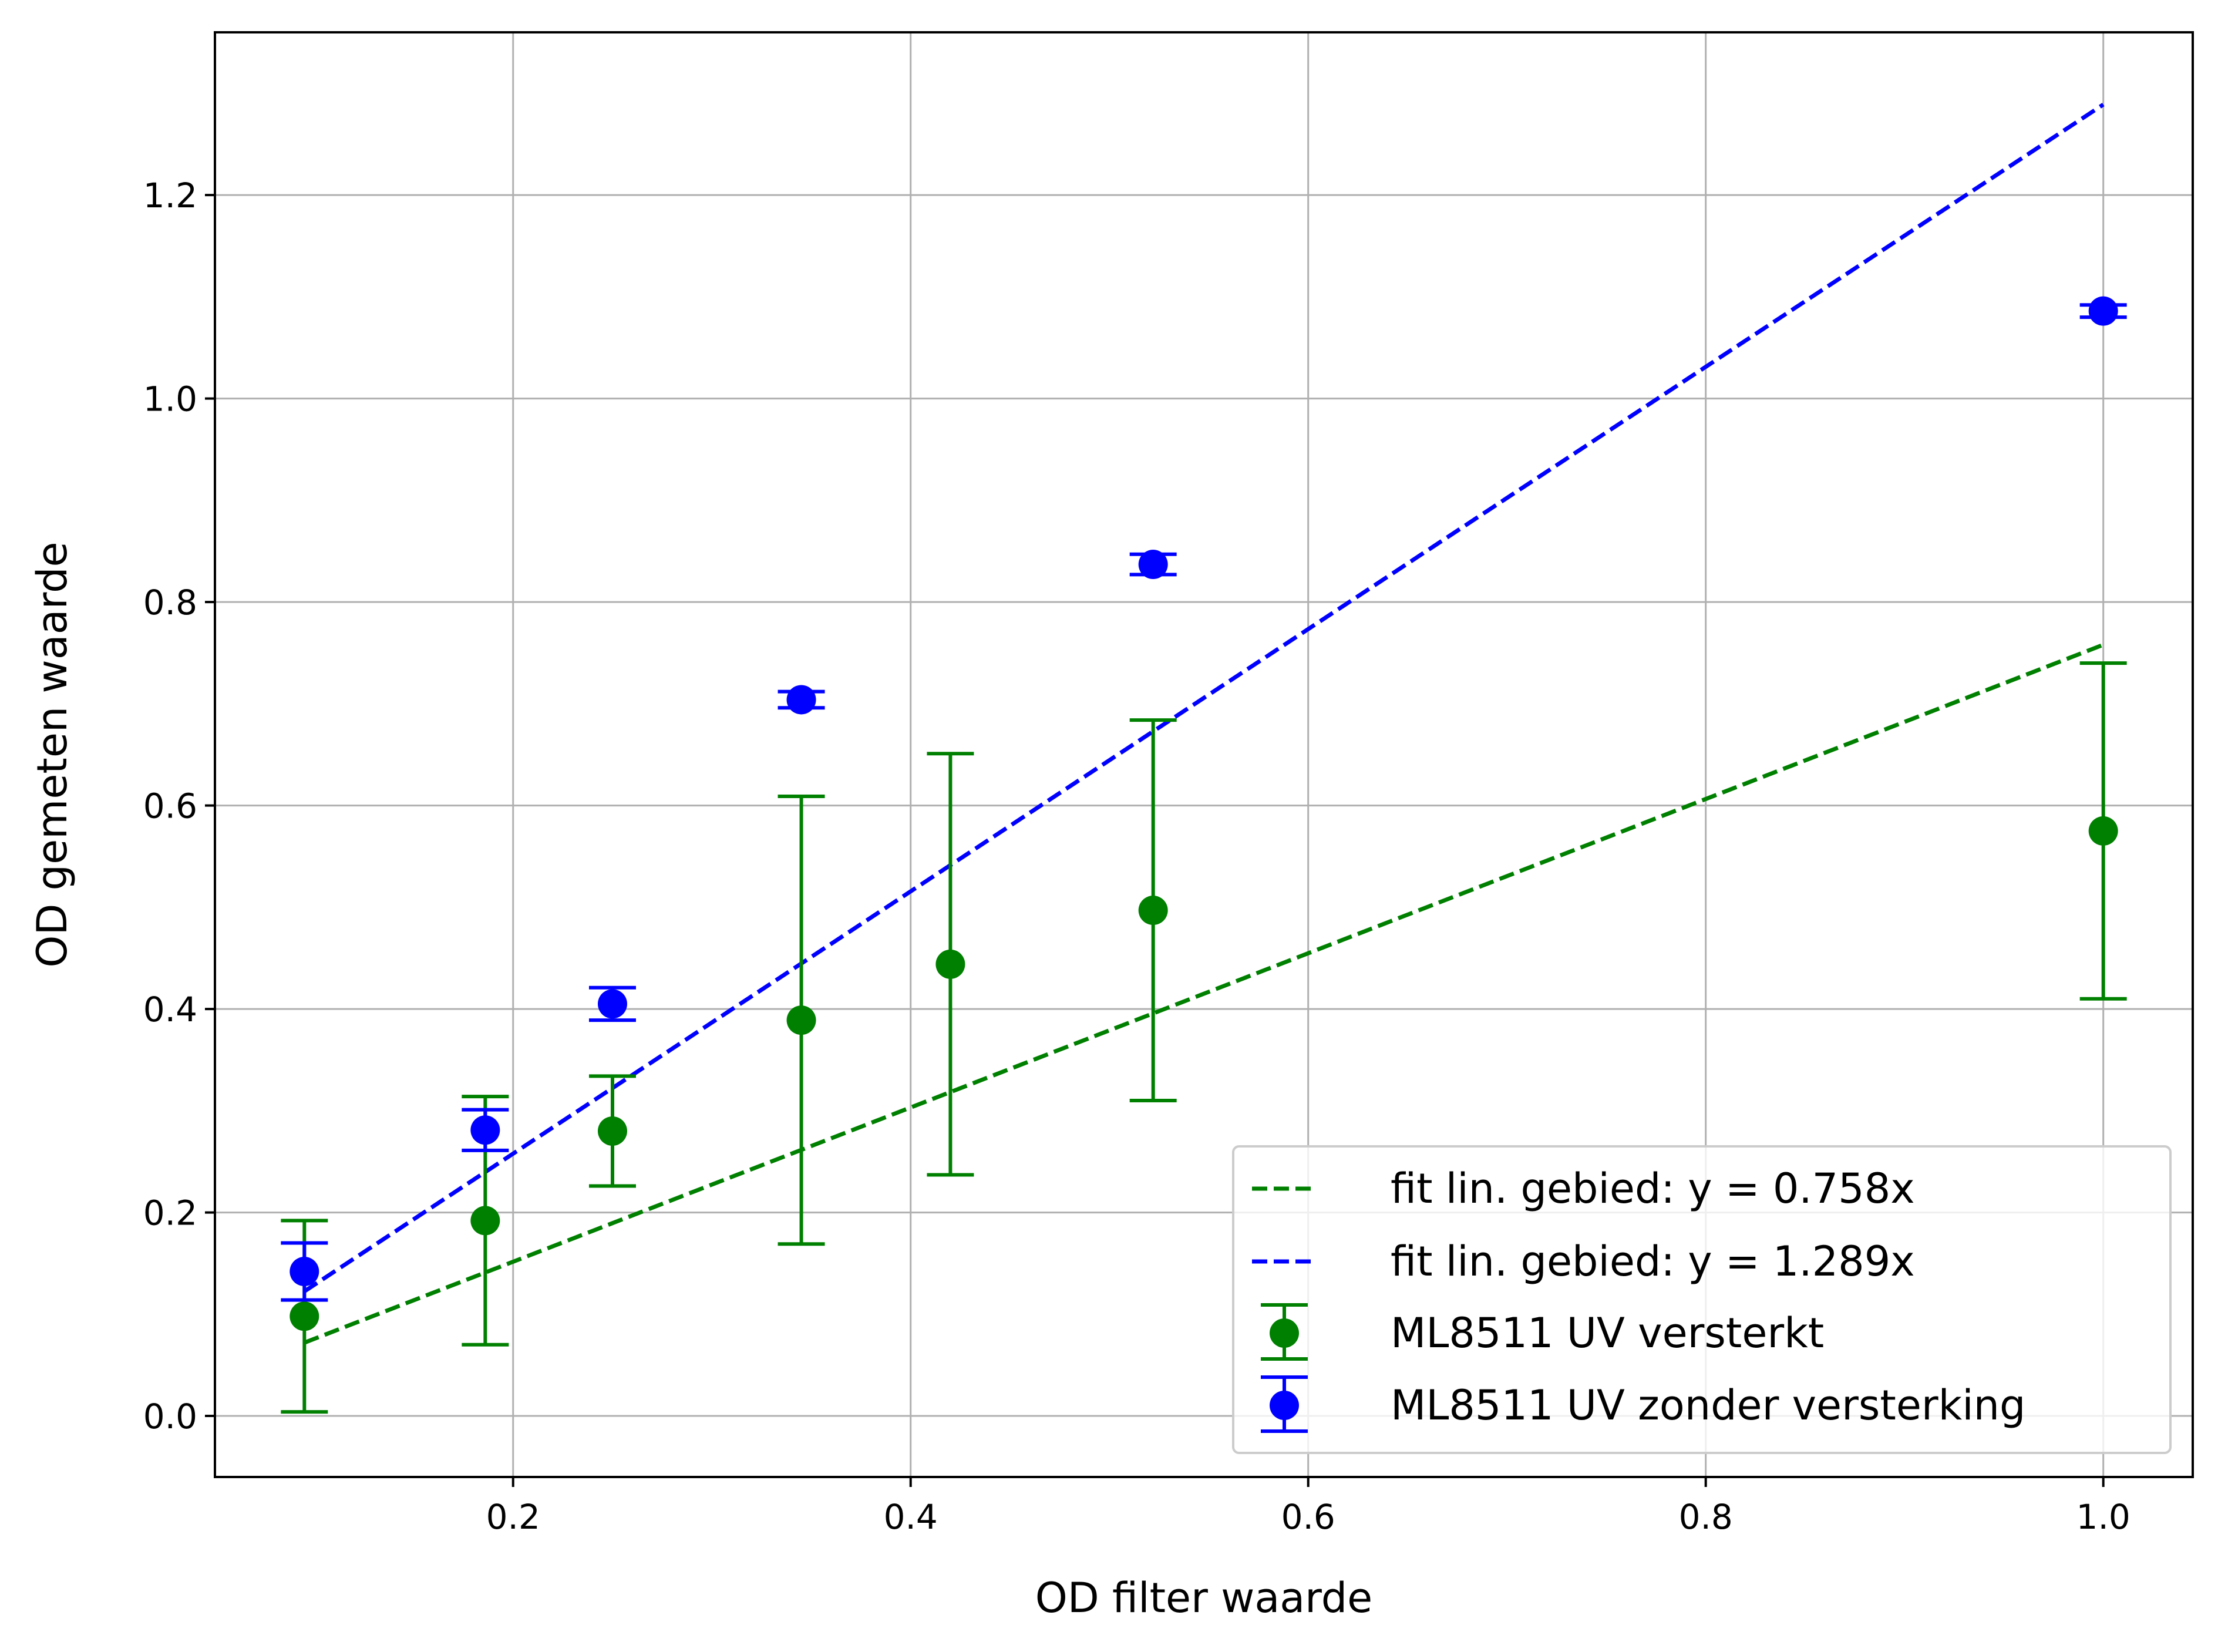  I want to click on x-tick-label: 0.4, so click(911, 1517).